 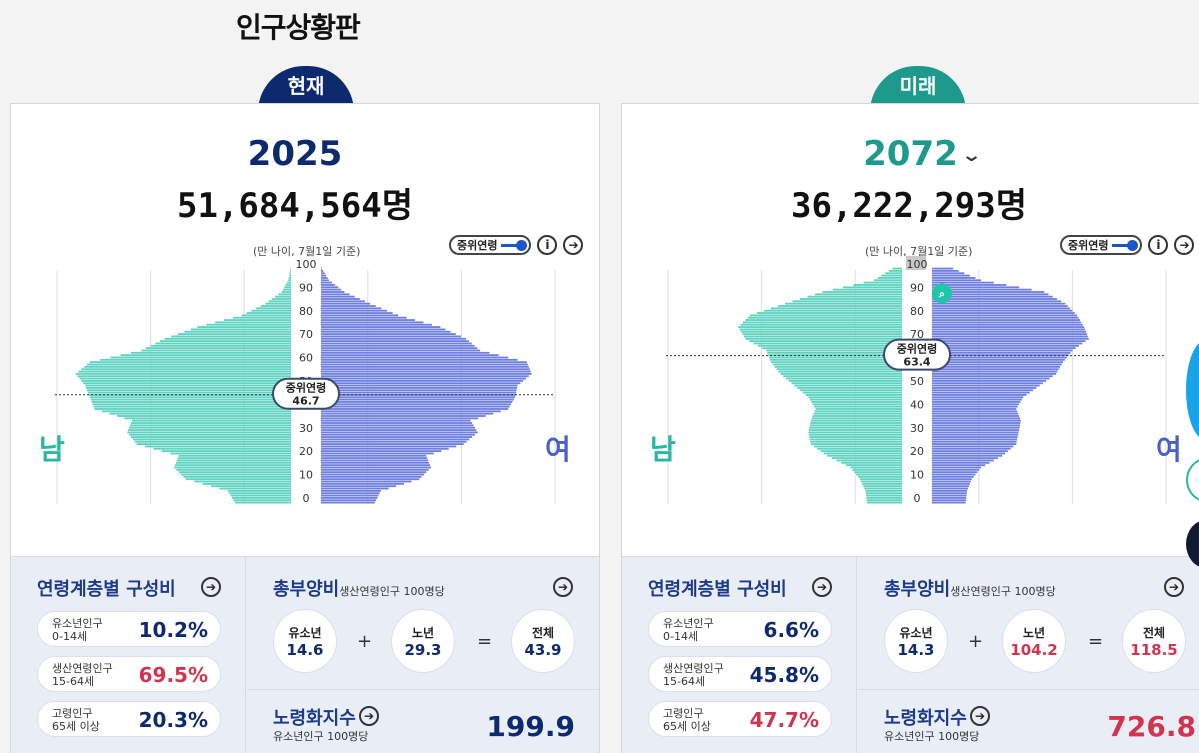 What do you see at coordinates (910, 154) in the screenshot?
I see `future-year: 2072 ⌄` at bounding box center [910, 154].